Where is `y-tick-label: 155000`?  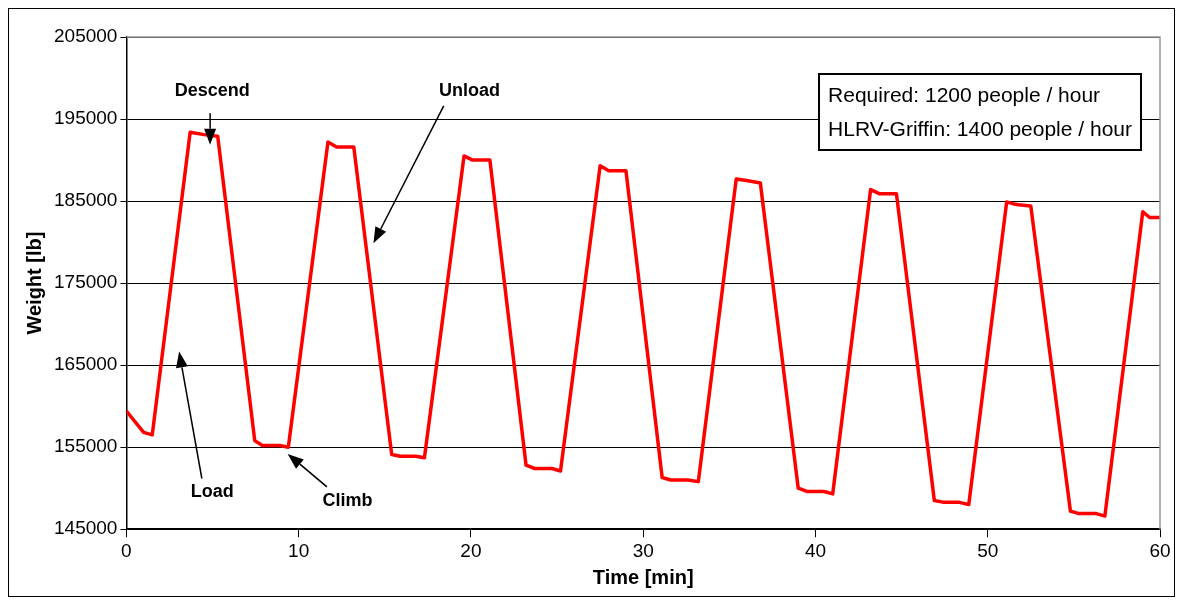 y-tick-label: 155000 is located at coordinates (86, 446).